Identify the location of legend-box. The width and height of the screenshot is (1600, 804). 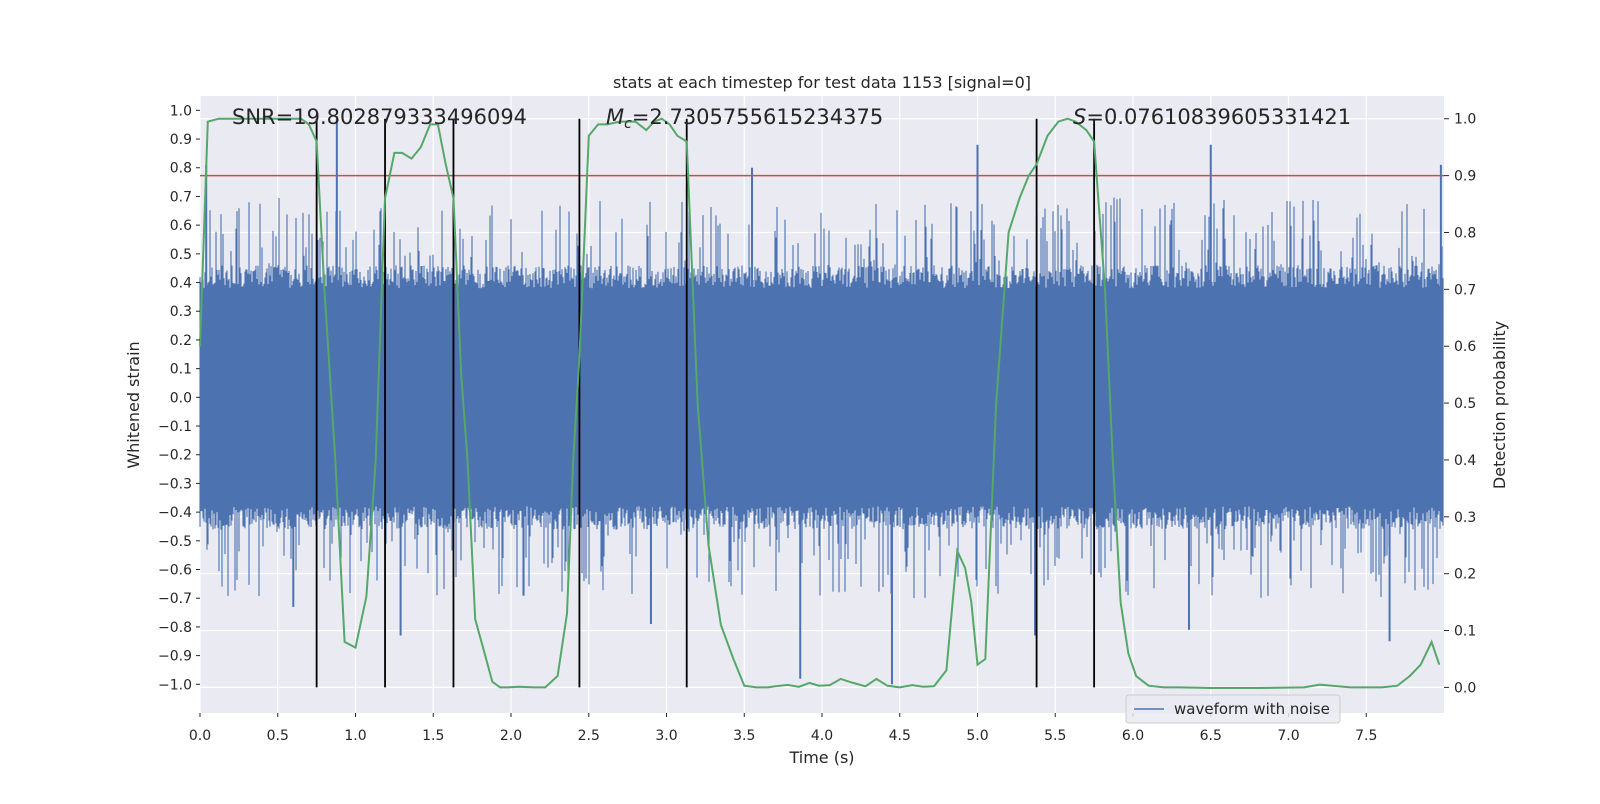
(1233, 709).